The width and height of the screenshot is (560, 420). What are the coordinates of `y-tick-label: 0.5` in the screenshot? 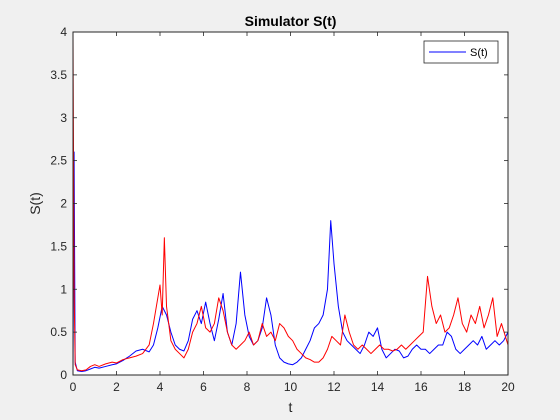 It's located at (58, 332).